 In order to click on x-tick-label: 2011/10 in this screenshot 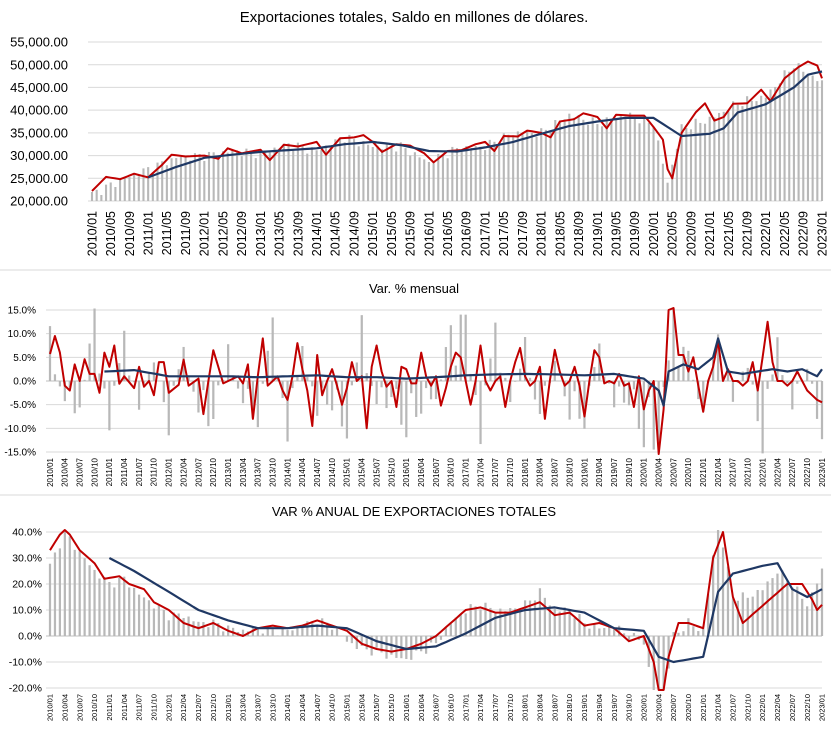, I will do `click(154, 471)`.